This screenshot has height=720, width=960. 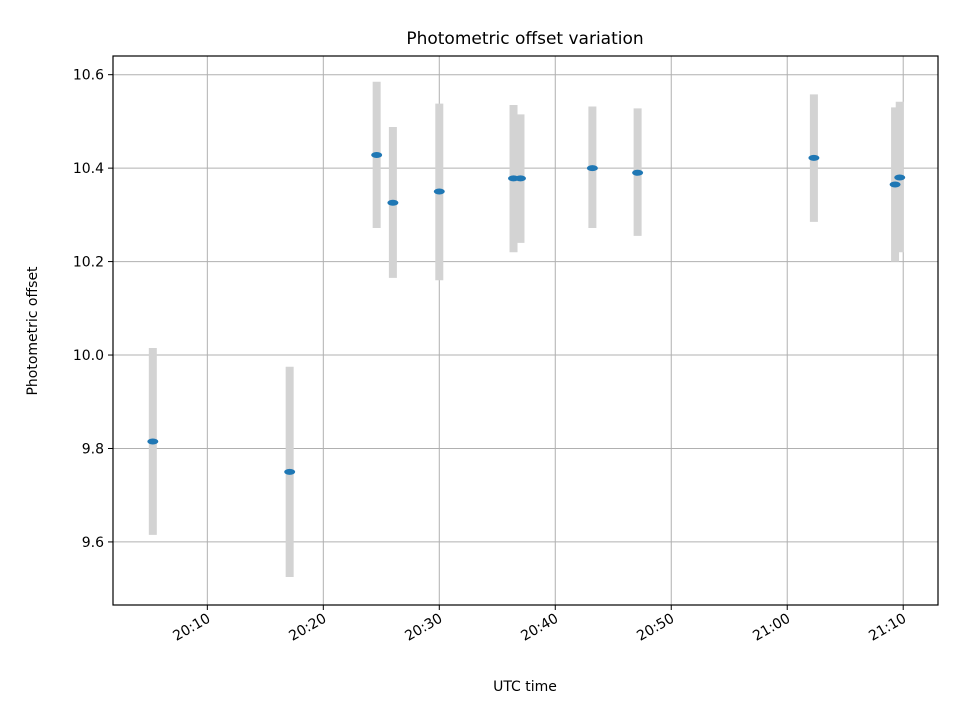 What do you see at coordinates (93, 543) in the screenshot?
I see `y-tick-label: 9.6` at bounding box center [93, 543].